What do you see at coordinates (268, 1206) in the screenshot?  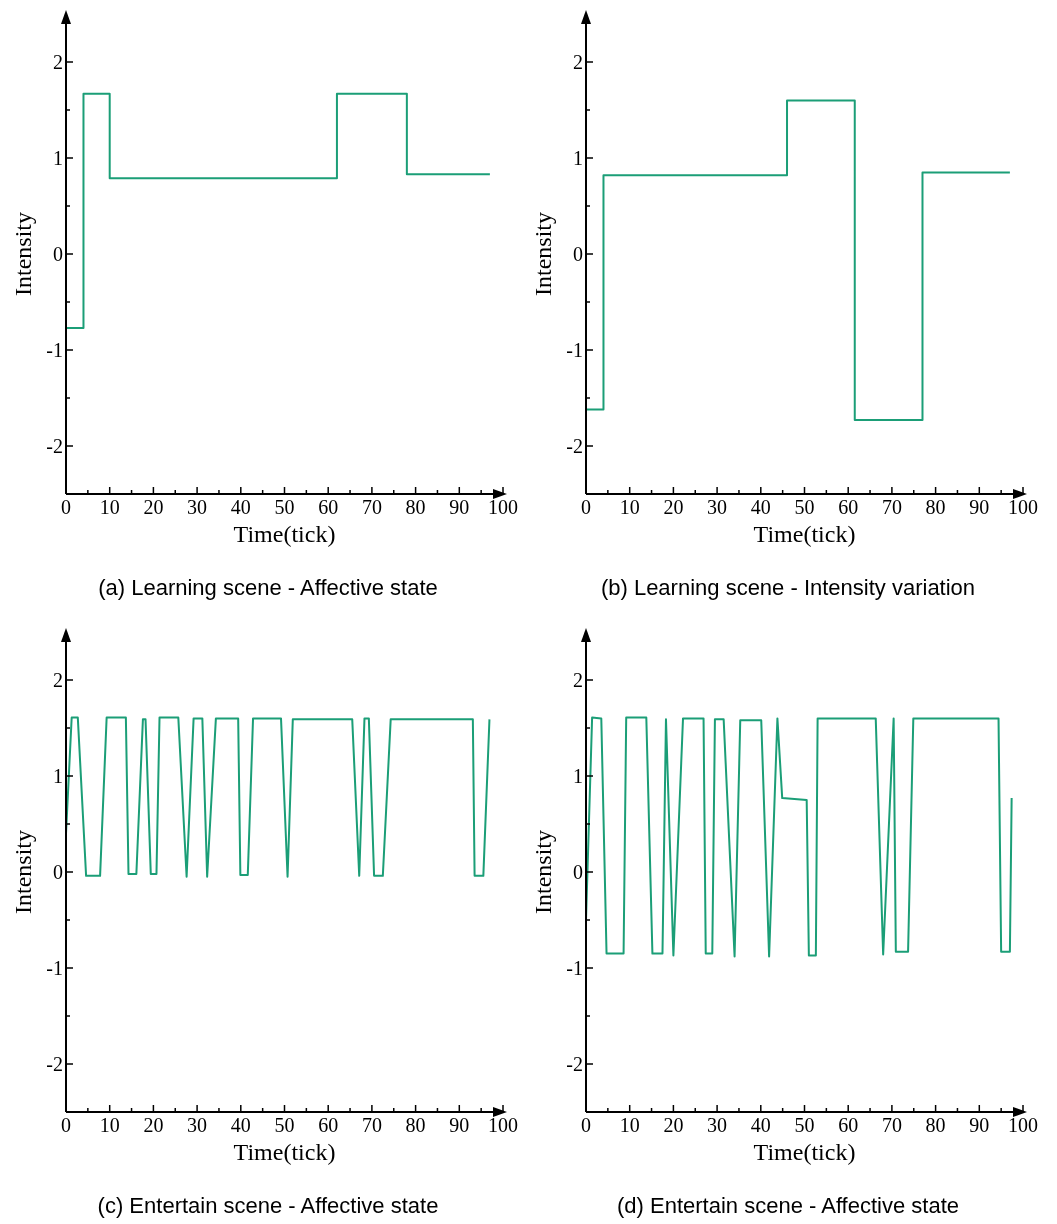 I see `text: (c) Entertain scene - Affective state` at bounding box center [268, 1206].